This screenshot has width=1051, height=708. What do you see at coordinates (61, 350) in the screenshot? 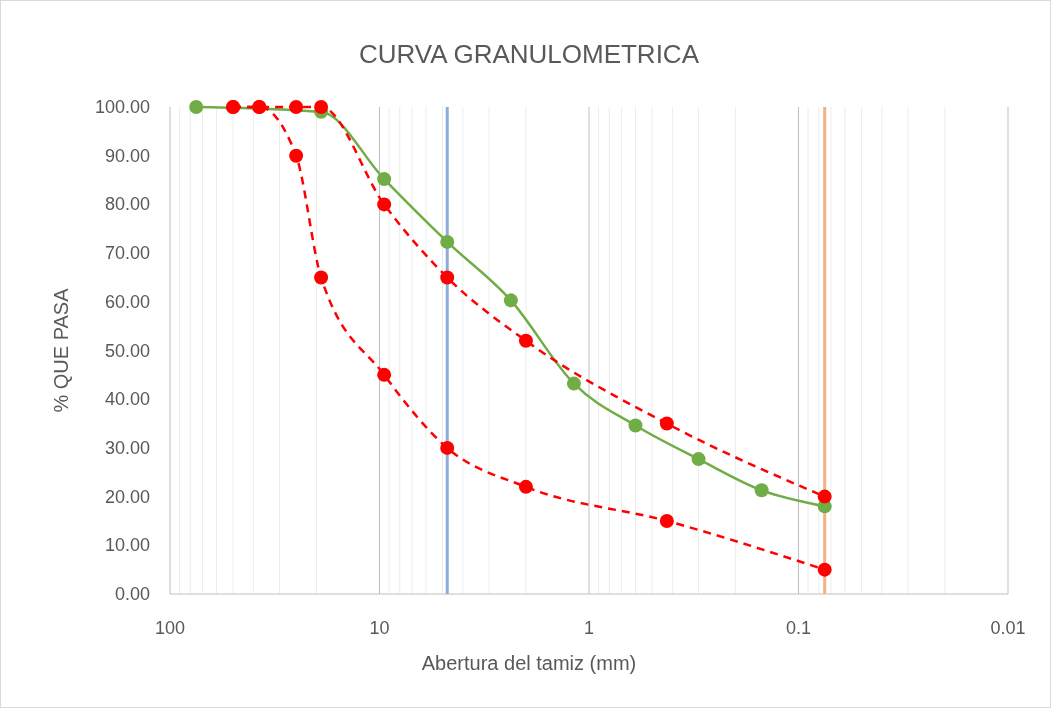
I see `y-axis-title: % QUE PASA` at bounding box center [61, 350].